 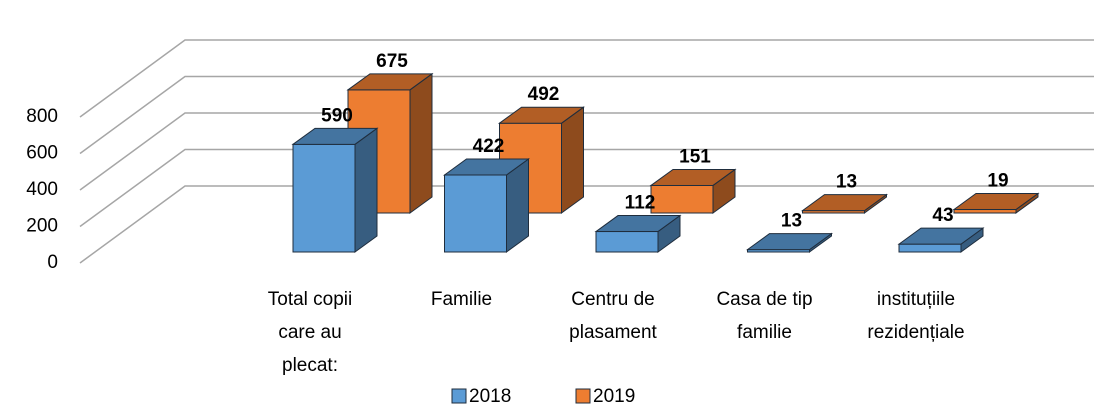 What do you see at coordinates (915, 316) in the screenshot?
I see `x-tick-label: instituțiile rezidențiale` at bounding box center [915, 316].